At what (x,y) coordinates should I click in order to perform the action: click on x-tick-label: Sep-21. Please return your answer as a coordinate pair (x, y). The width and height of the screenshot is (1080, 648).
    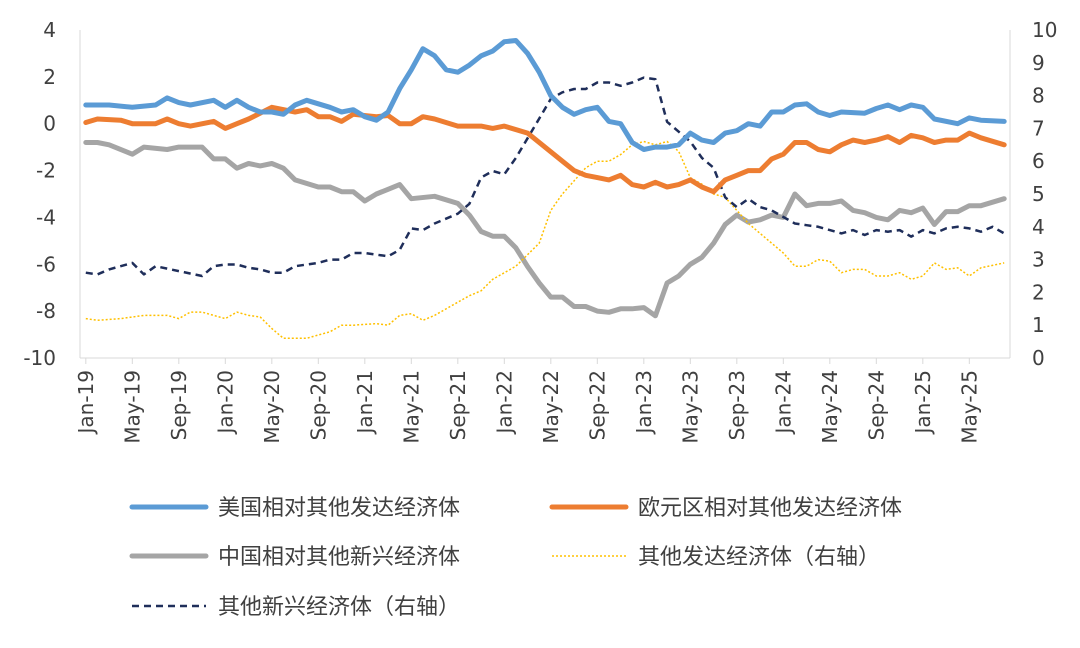
    Looking at the image, I should click on (458, 405).